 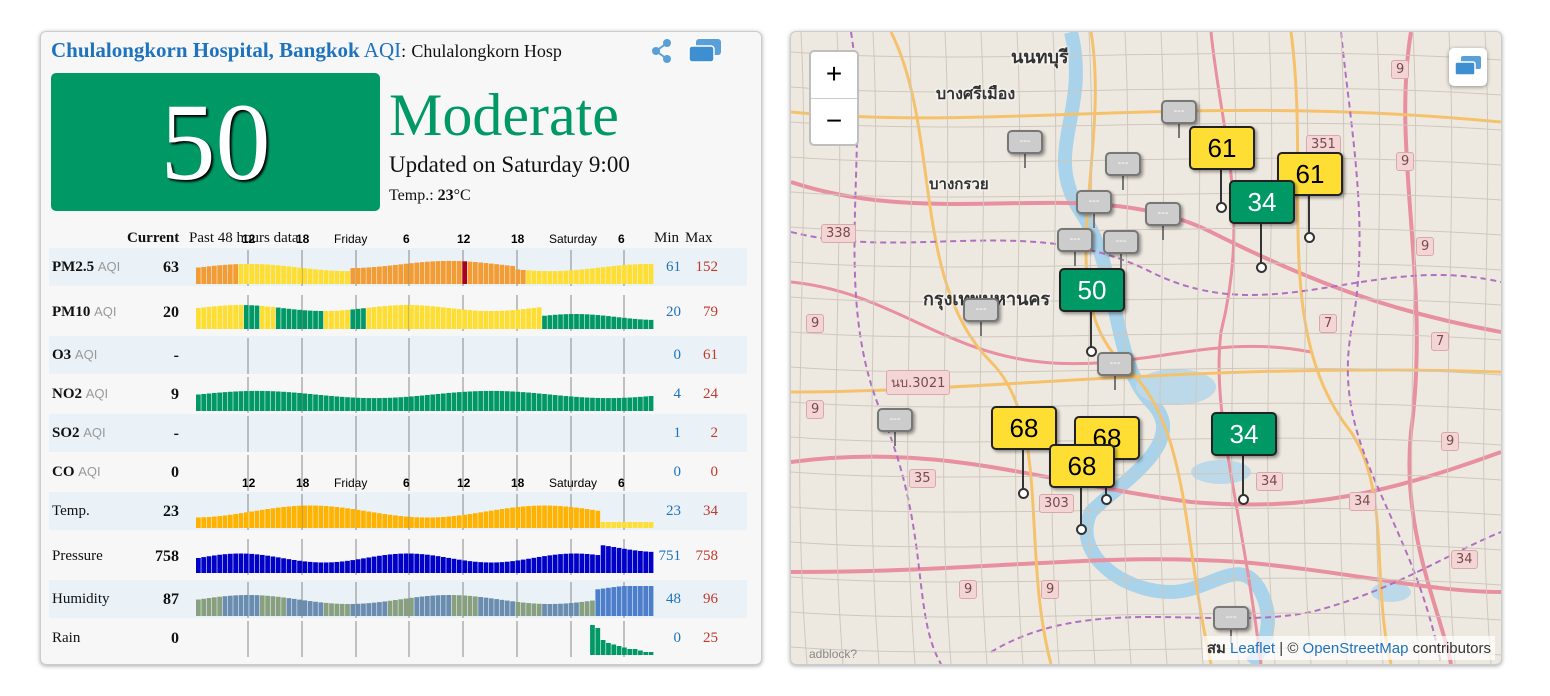 I want to click on map-label: 338, so click(x=838, y=233).